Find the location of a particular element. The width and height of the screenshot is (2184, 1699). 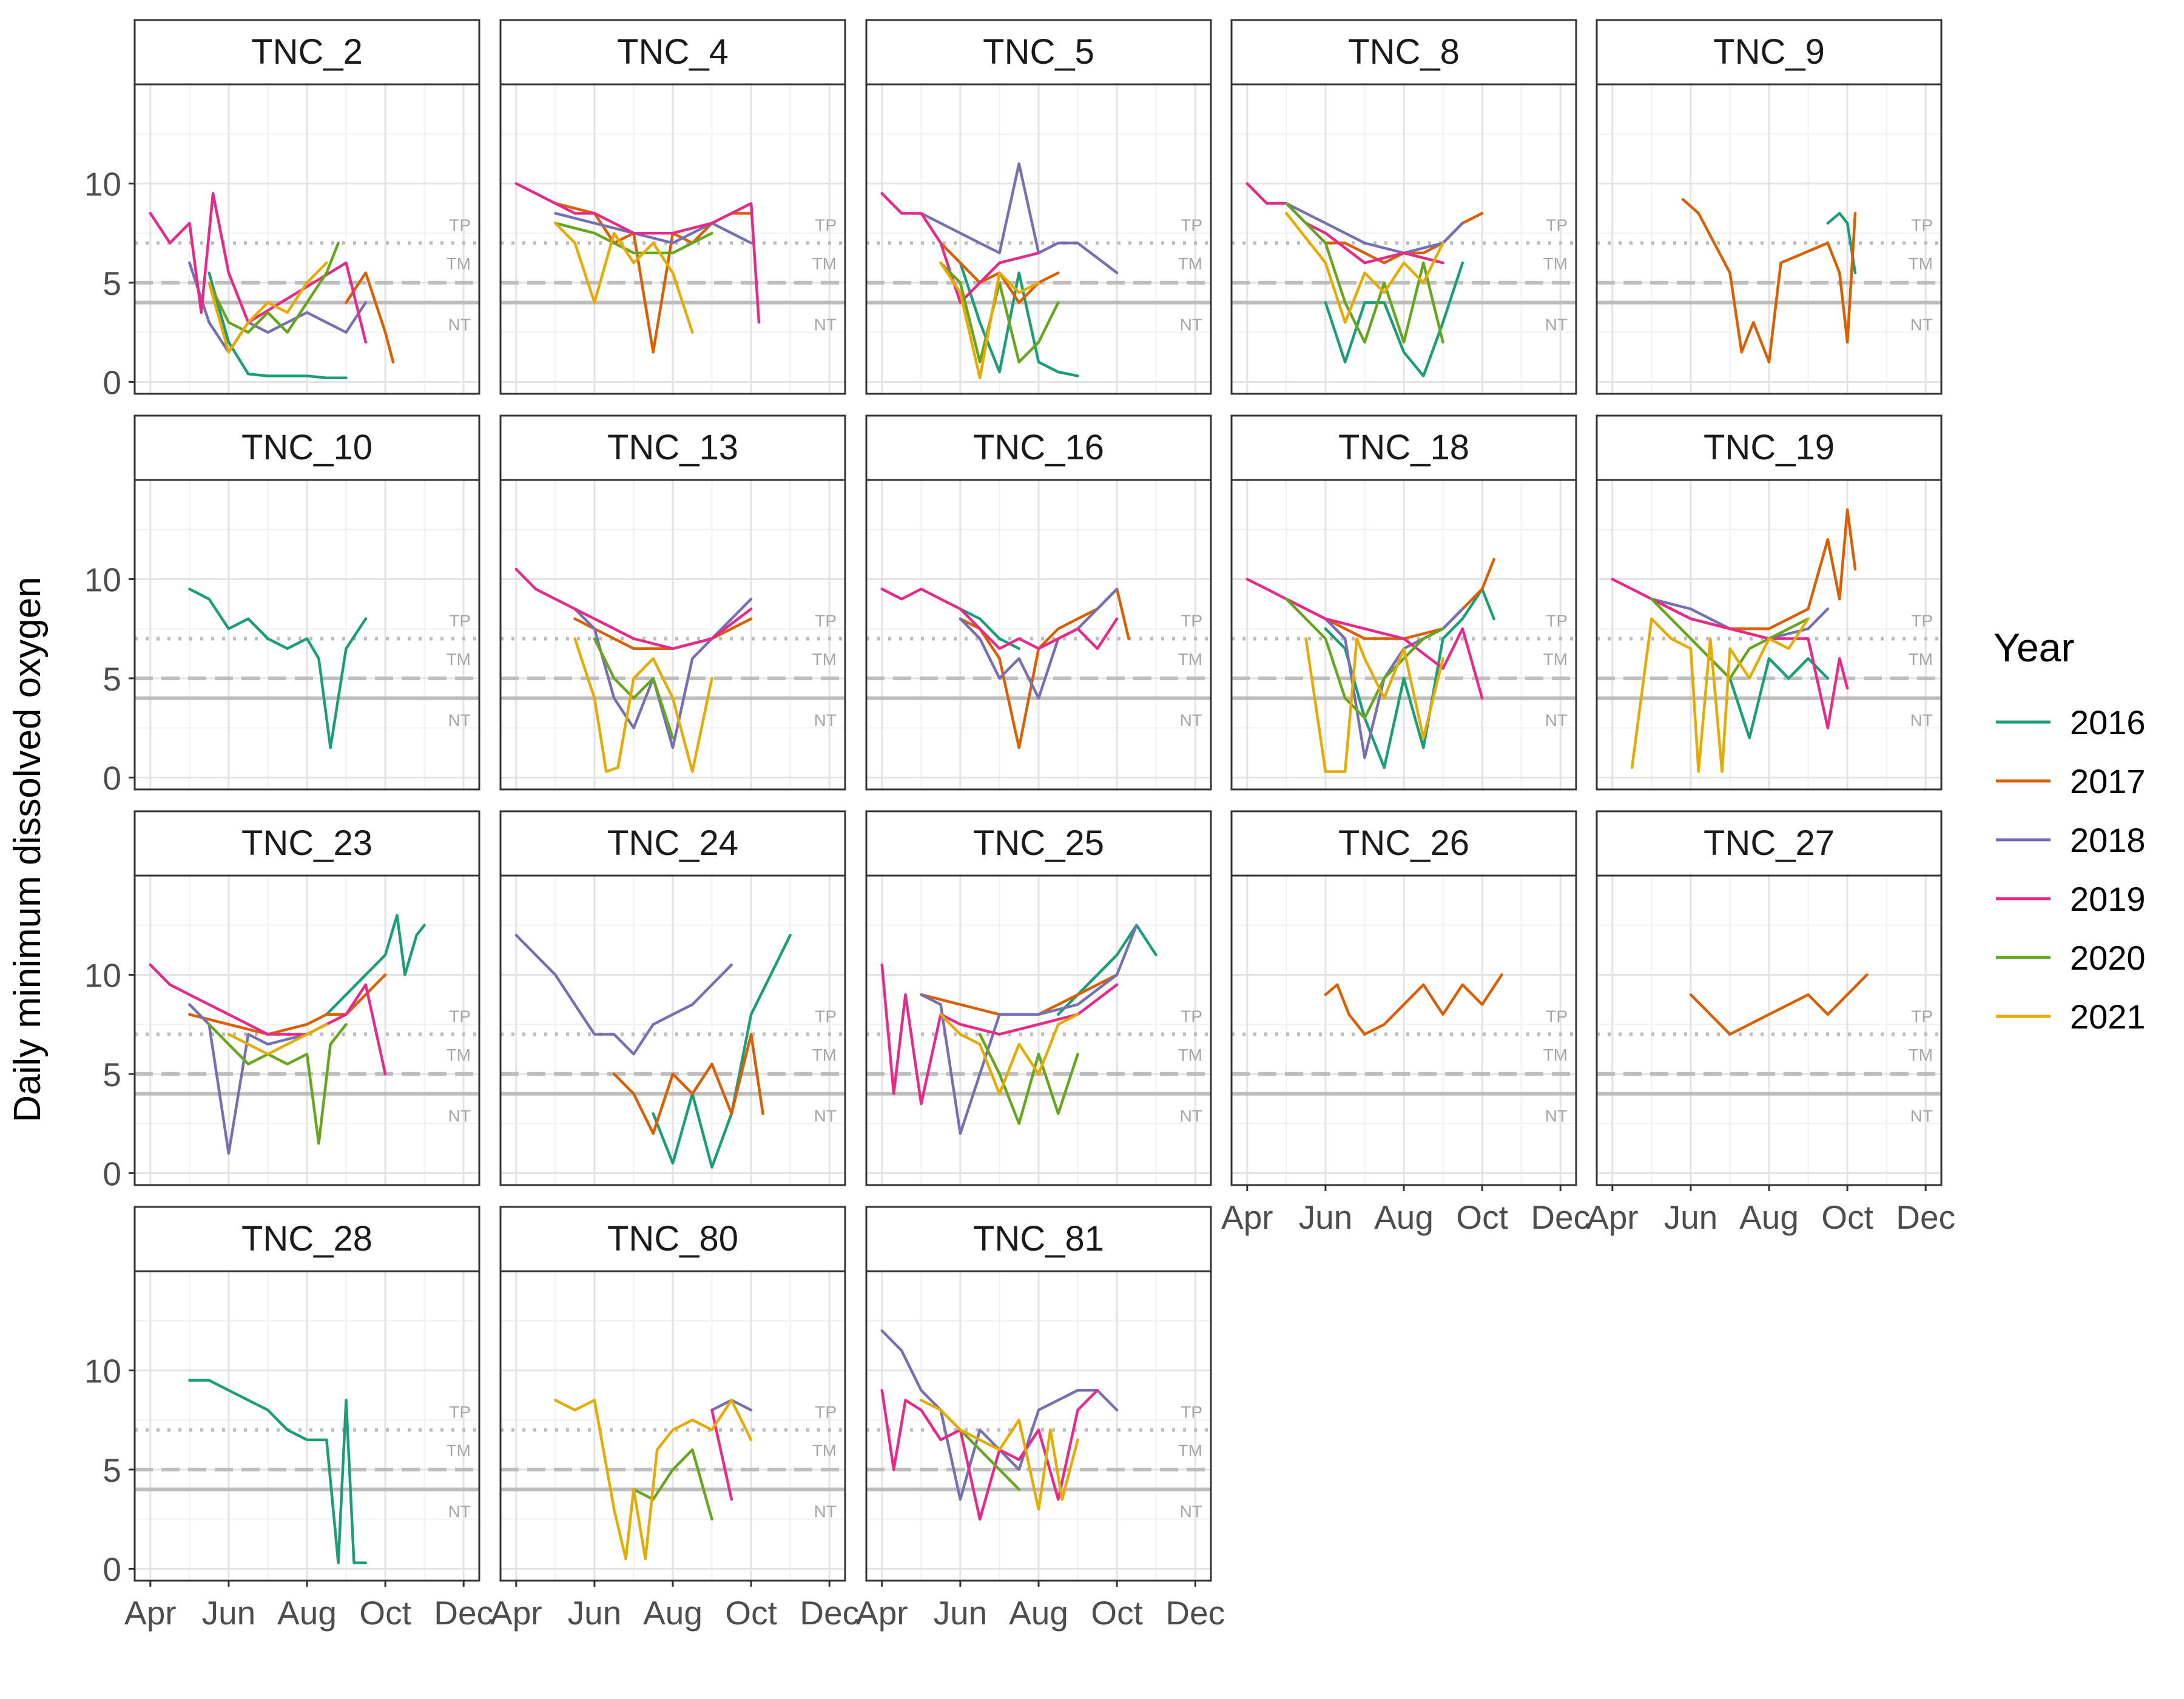

facet-strip-label: TNC_2 is located at coordinates (307, 52).